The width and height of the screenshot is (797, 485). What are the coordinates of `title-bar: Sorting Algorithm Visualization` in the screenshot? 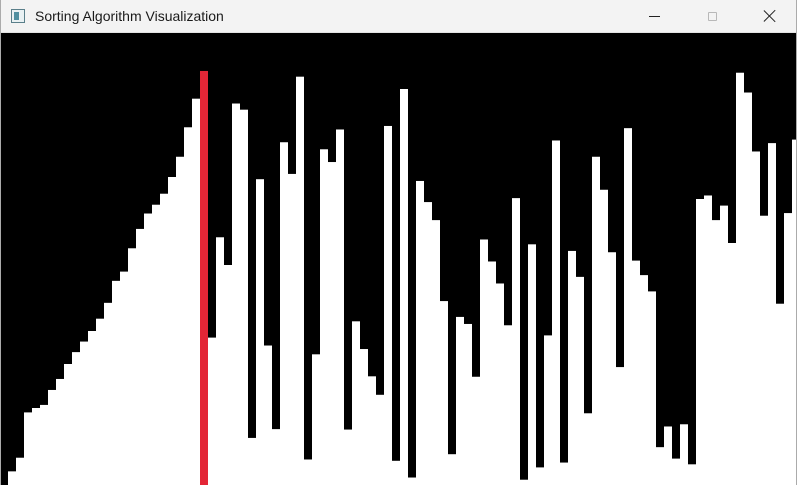 It's located at (398, 16).